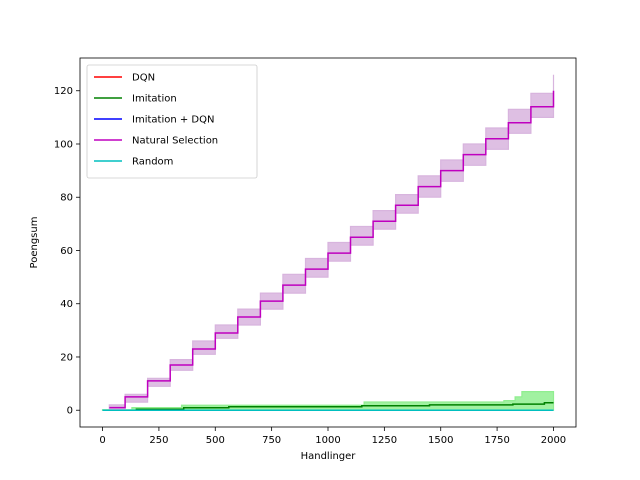 The image size is (640, 480). What do you see at coordinates (66, 357) in the screenshot?
I see `y-tick-label: 20` at bounding box center [66, 357].